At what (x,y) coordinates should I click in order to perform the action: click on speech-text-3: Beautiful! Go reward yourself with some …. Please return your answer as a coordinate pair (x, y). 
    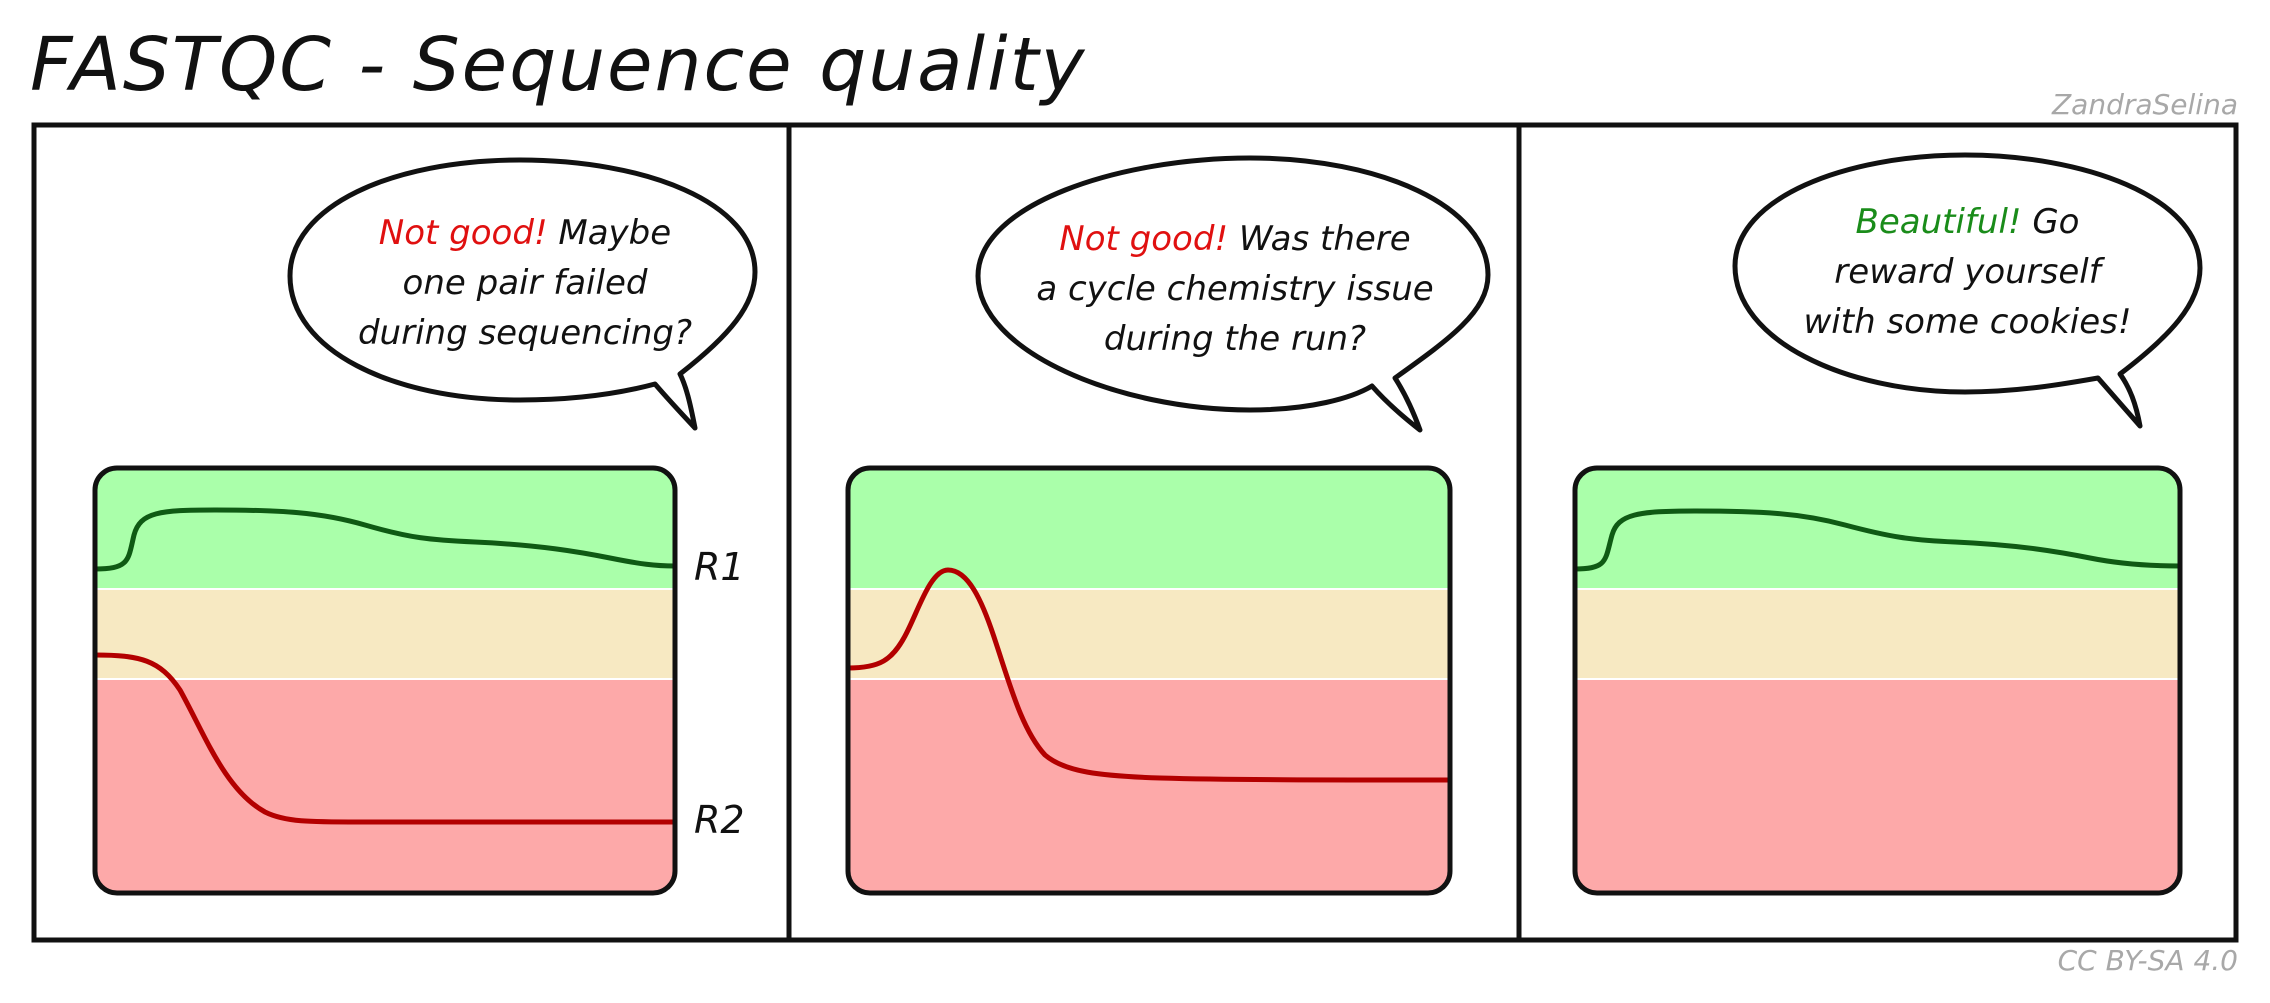
    Looking at the image, I should click on (1967, 272).